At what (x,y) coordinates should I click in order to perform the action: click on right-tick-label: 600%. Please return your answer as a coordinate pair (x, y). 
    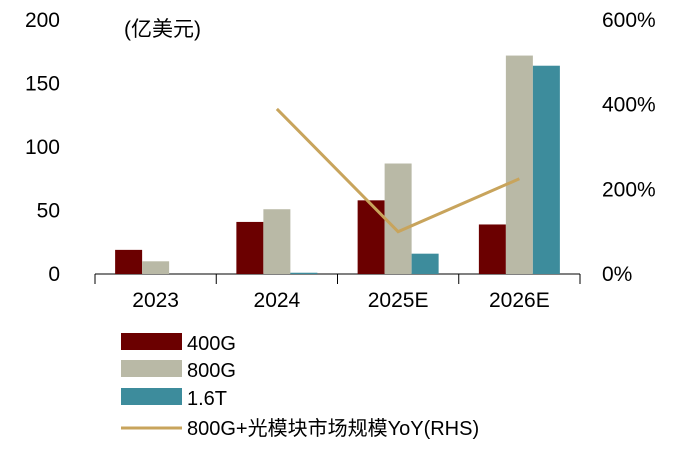
    Looking at the image, I should click on (629, 20).